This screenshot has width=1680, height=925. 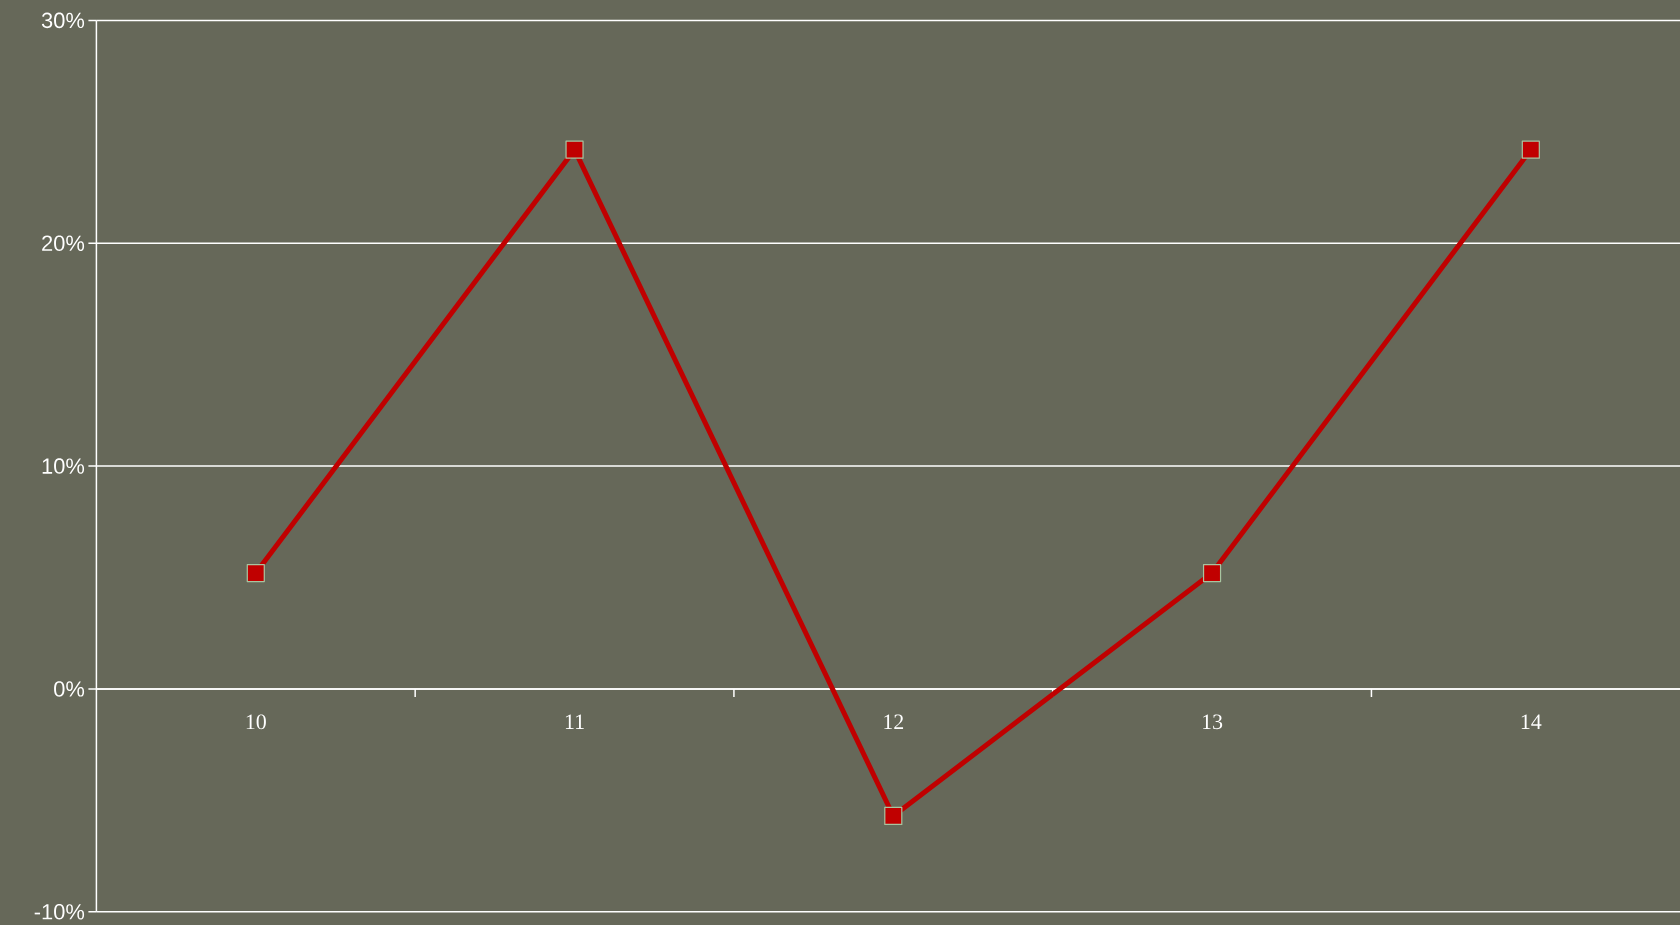 What do you see at coordinates (69, 689) in the screenshot?
I see `y-tick-label: 0%` at bounding box center [69, 689].